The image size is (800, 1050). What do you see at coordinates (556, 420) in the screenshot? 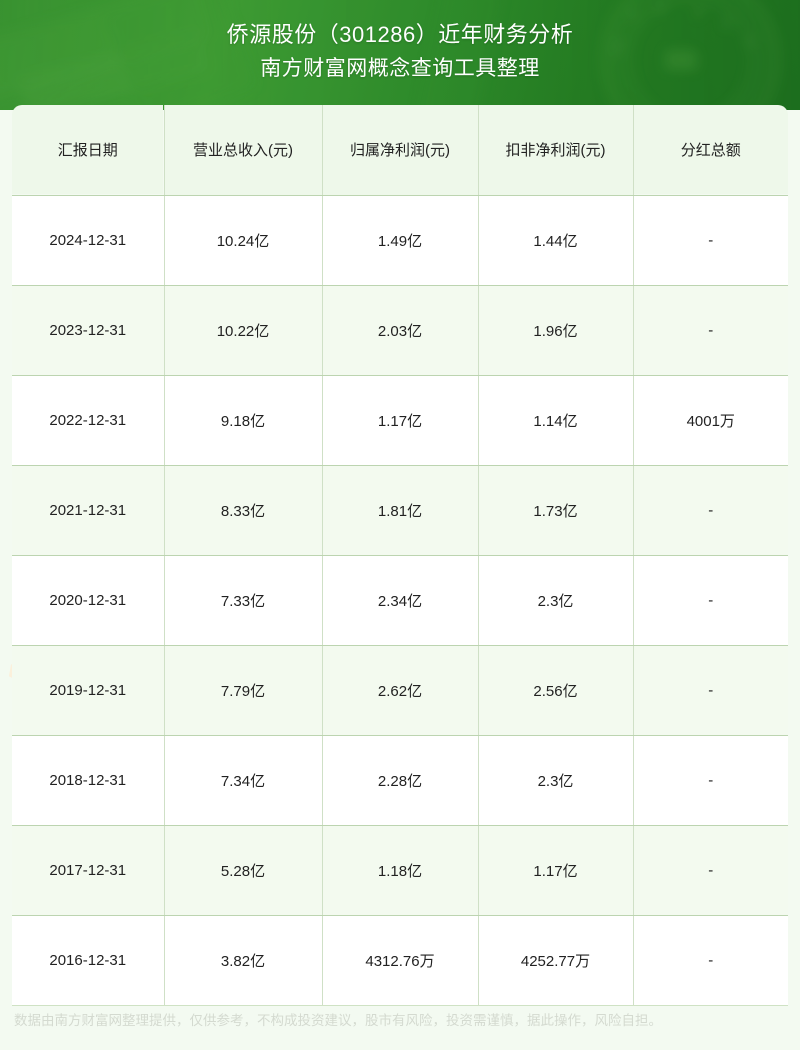
I see `cell-deducted-net-profit: 1.14亿` at bounding box center [556, 420].